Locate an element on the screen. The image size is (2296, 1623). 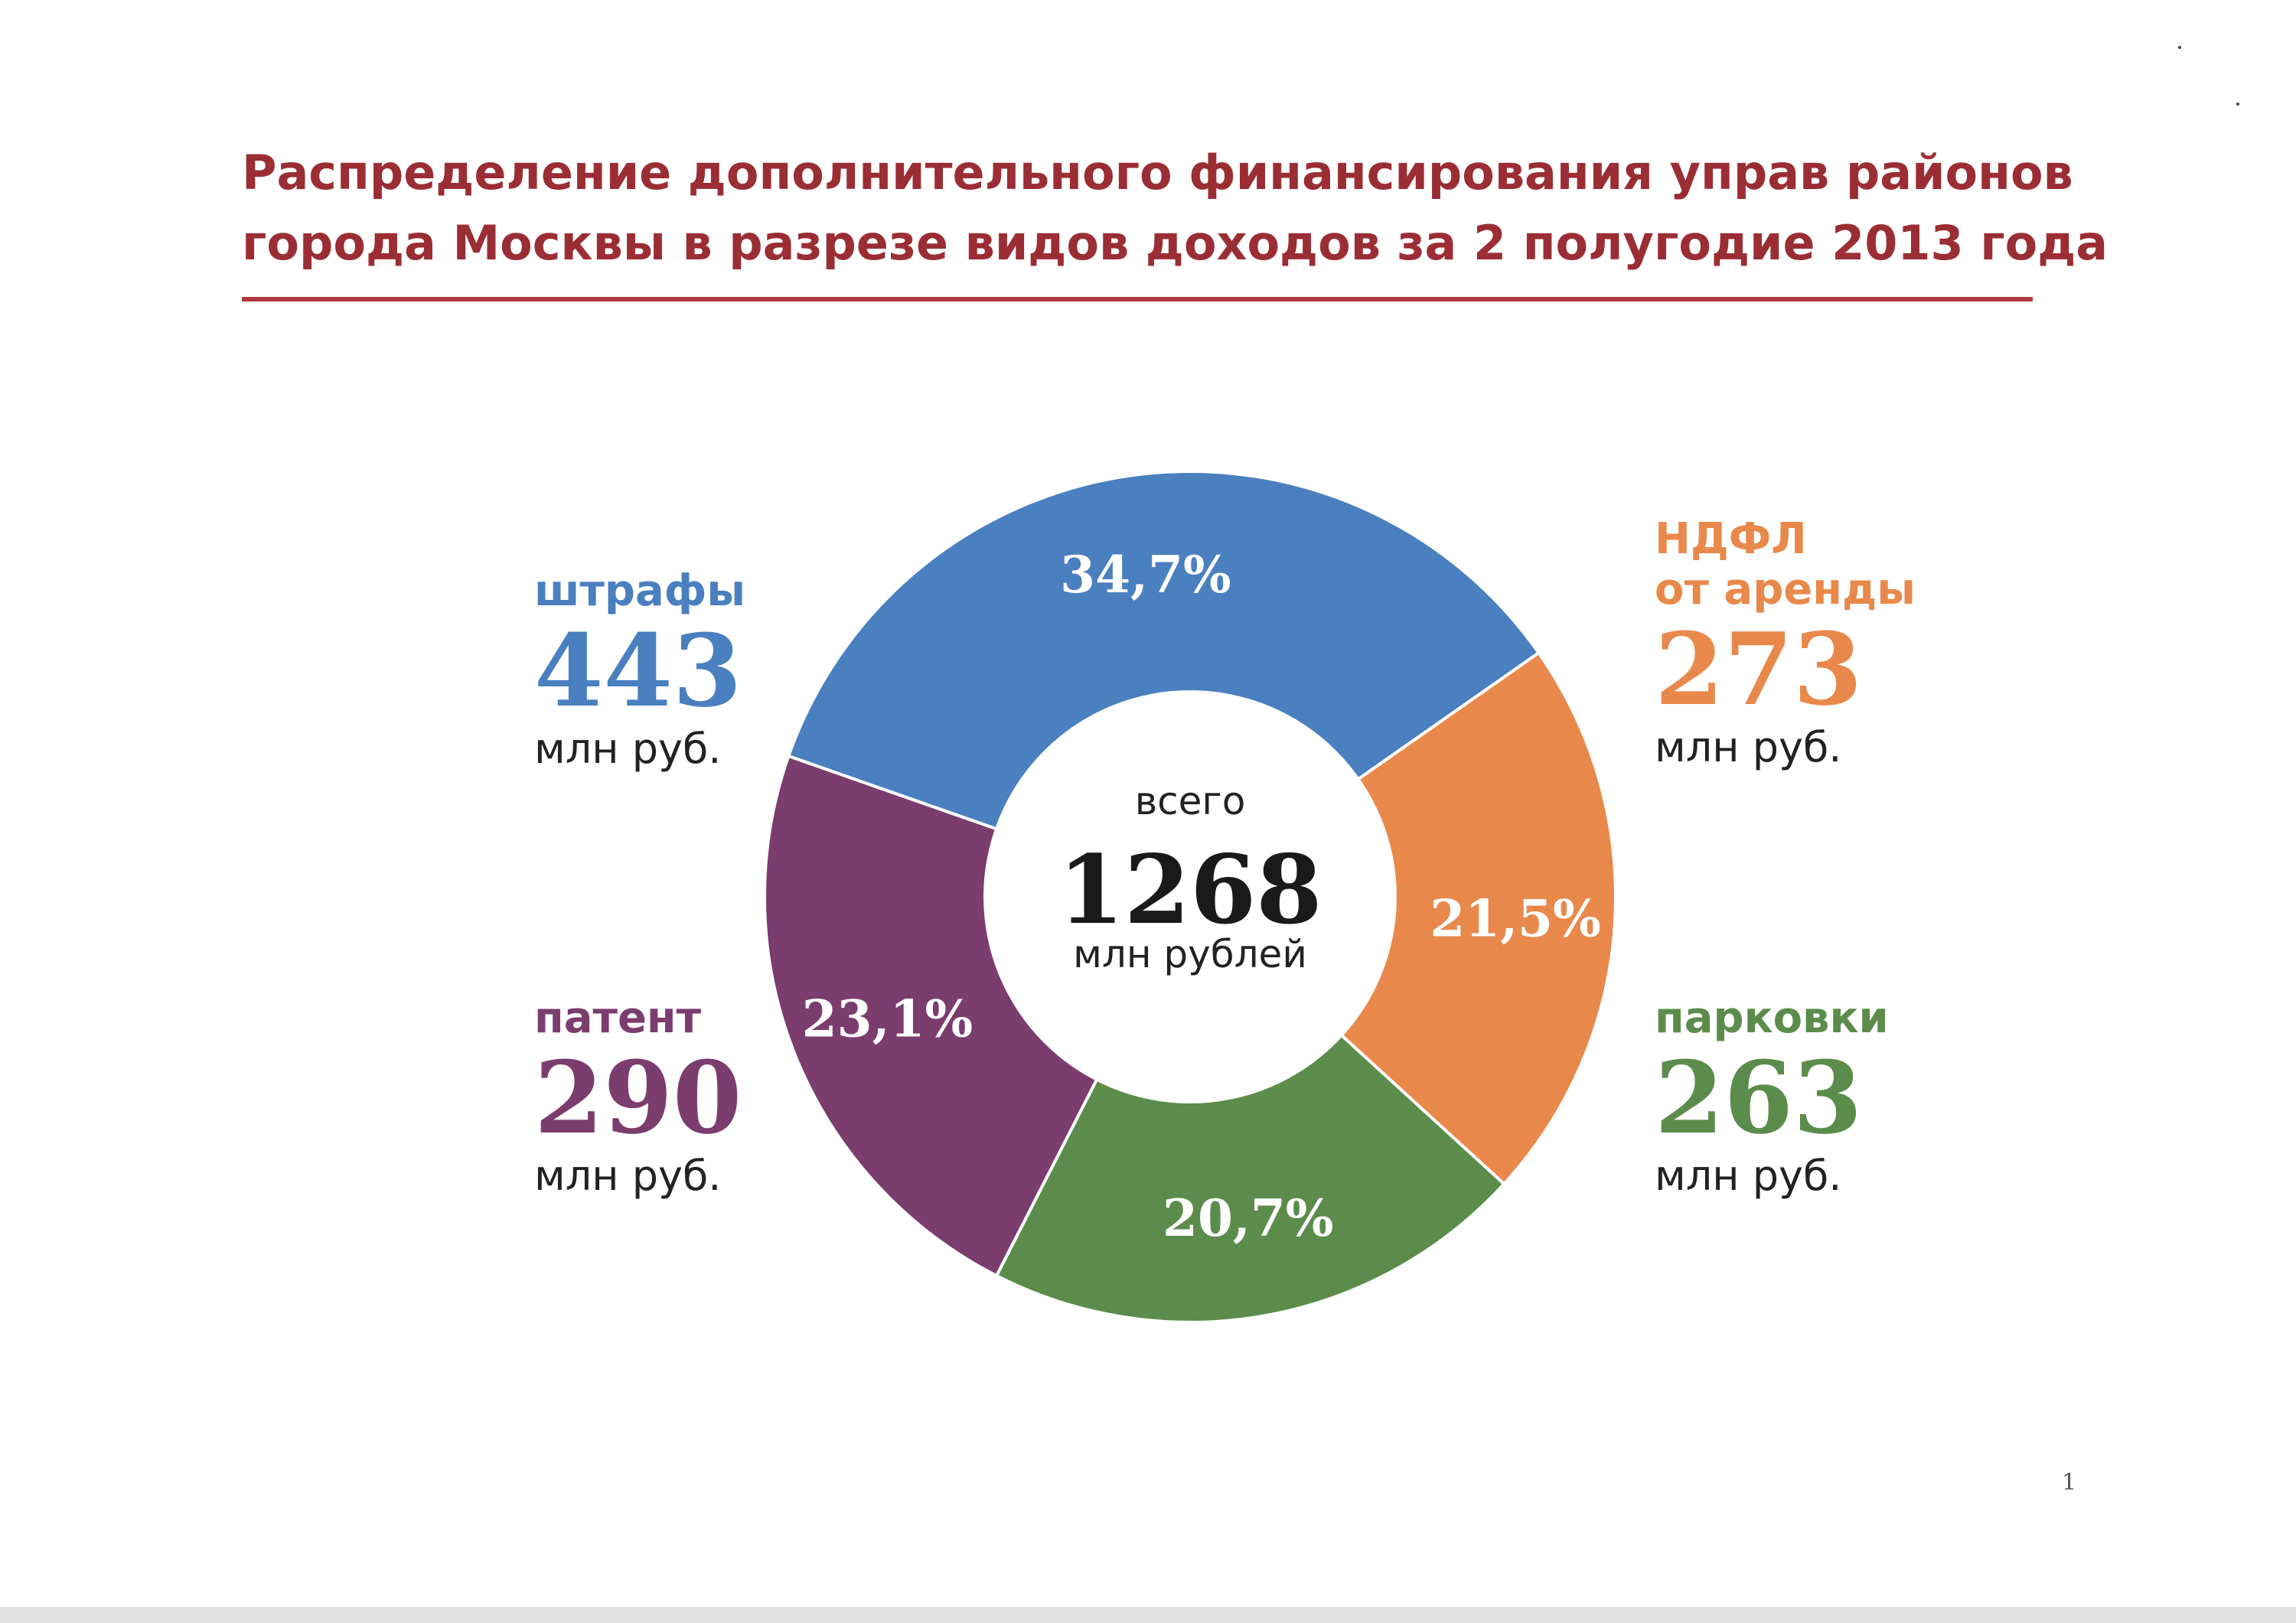
legend-ndfl-name-line-1: НДФЛ is located at coordinates (1731, 539).